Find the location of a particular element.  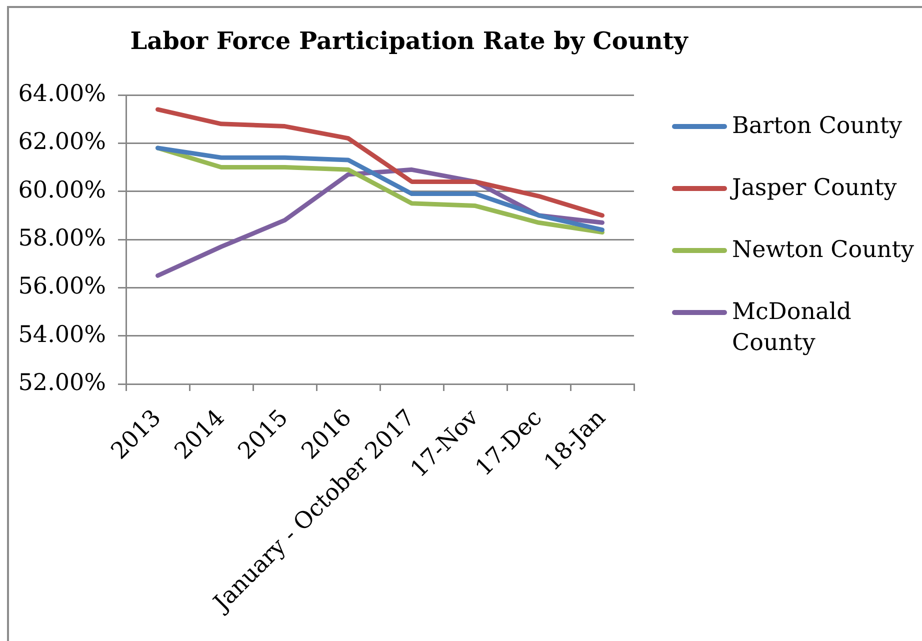

legend-label: Barton County is located at coordinates (818, 126).